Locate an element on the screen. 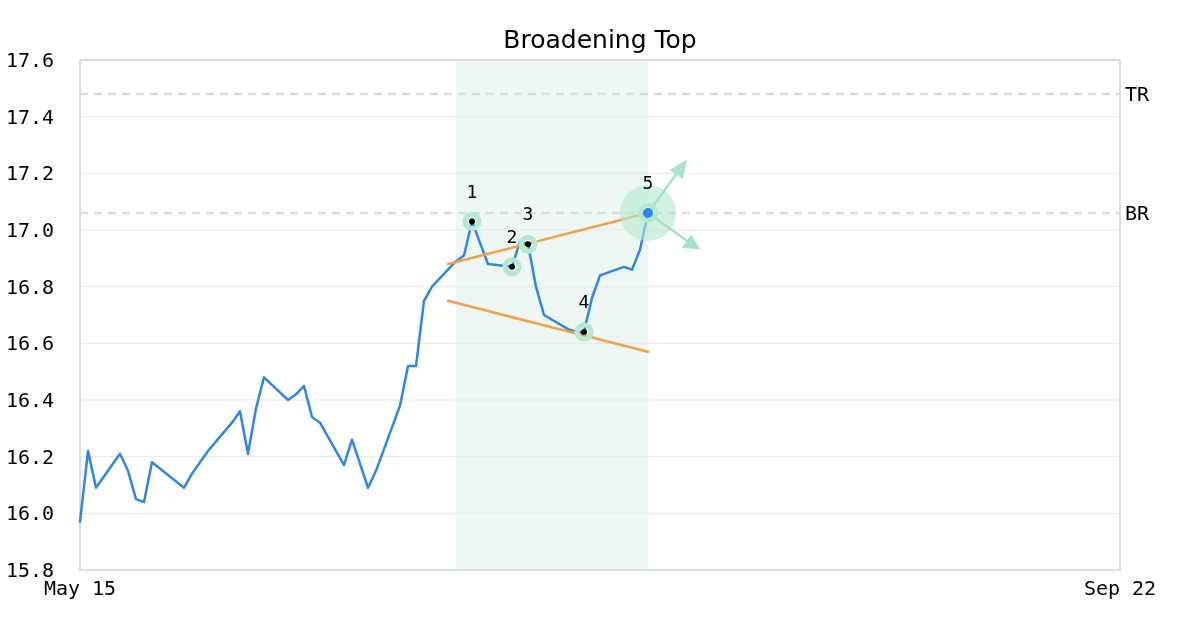 The width and height of the screenshot is (1200, 630). y-tick-label: 17.0 is located at coordinates (30, 230).